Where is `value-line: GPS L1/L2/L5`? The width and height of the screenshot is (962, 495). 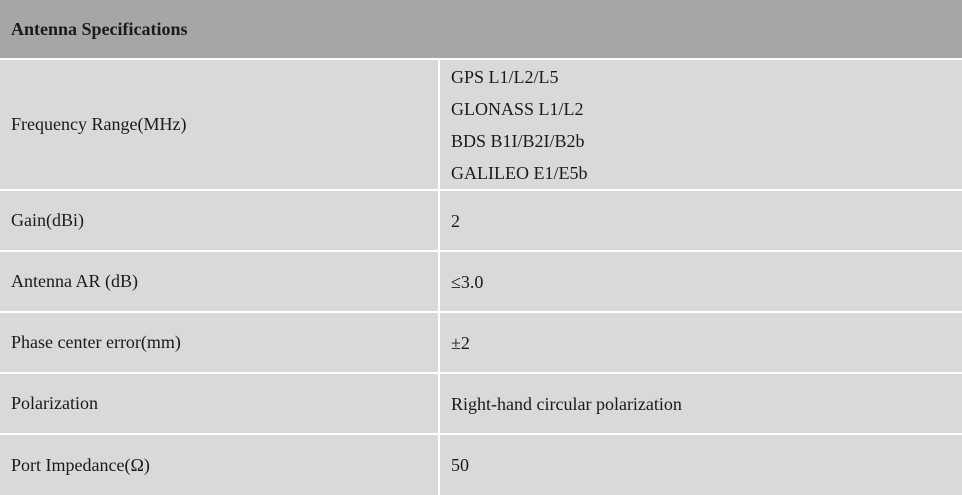 value-line: GPS L1/L2/L5 is located at coordinates (505, 76).